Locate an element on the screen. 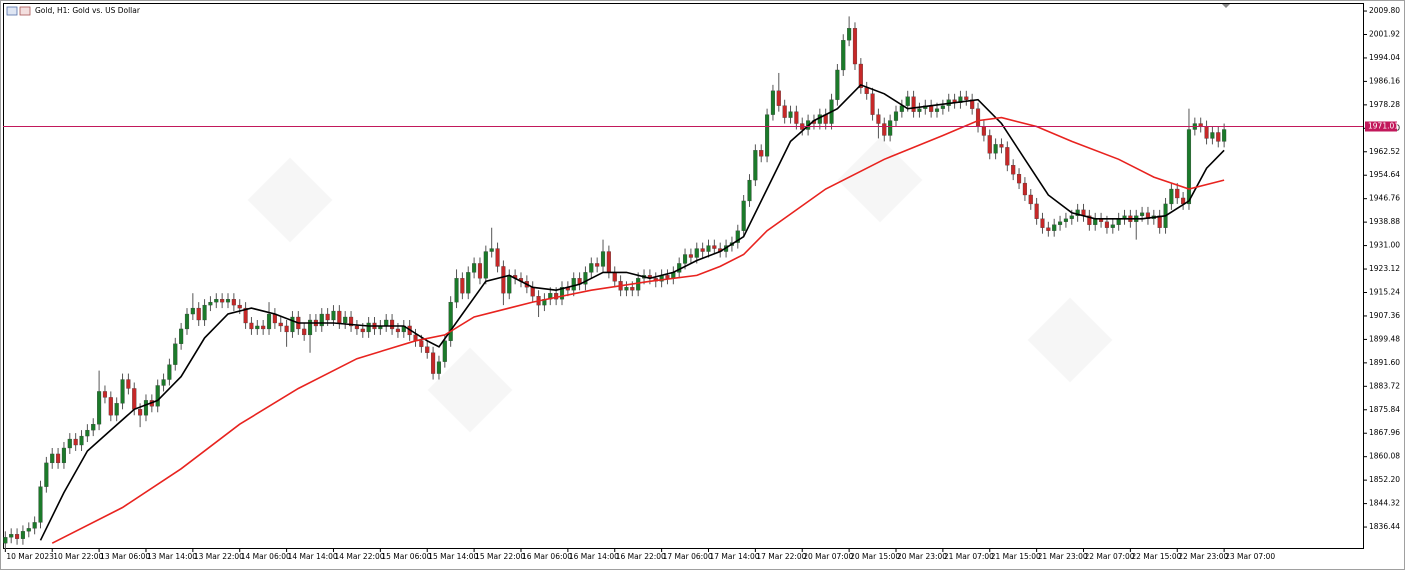 Image resolution: width=1405 pixels, height=570 pixels. y-tick-label: 1867.96 is located at coordinates (1384, 432).